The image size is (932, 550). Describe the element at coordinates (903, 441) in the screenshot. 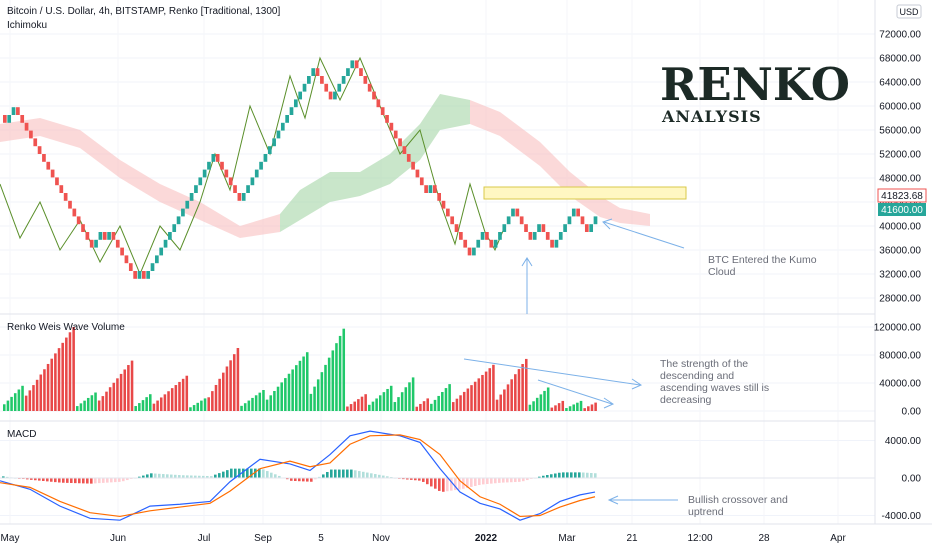

I see `macd-tick-label: 4000.00` at that location.